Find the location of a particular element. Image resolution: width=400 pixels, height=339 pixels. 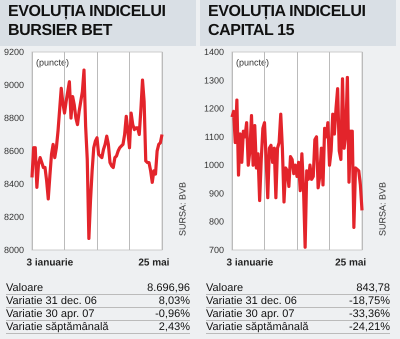

chart-title: EVOLUȚIA INDICELUI BURSIER BET is located at coordinates (98, 23).